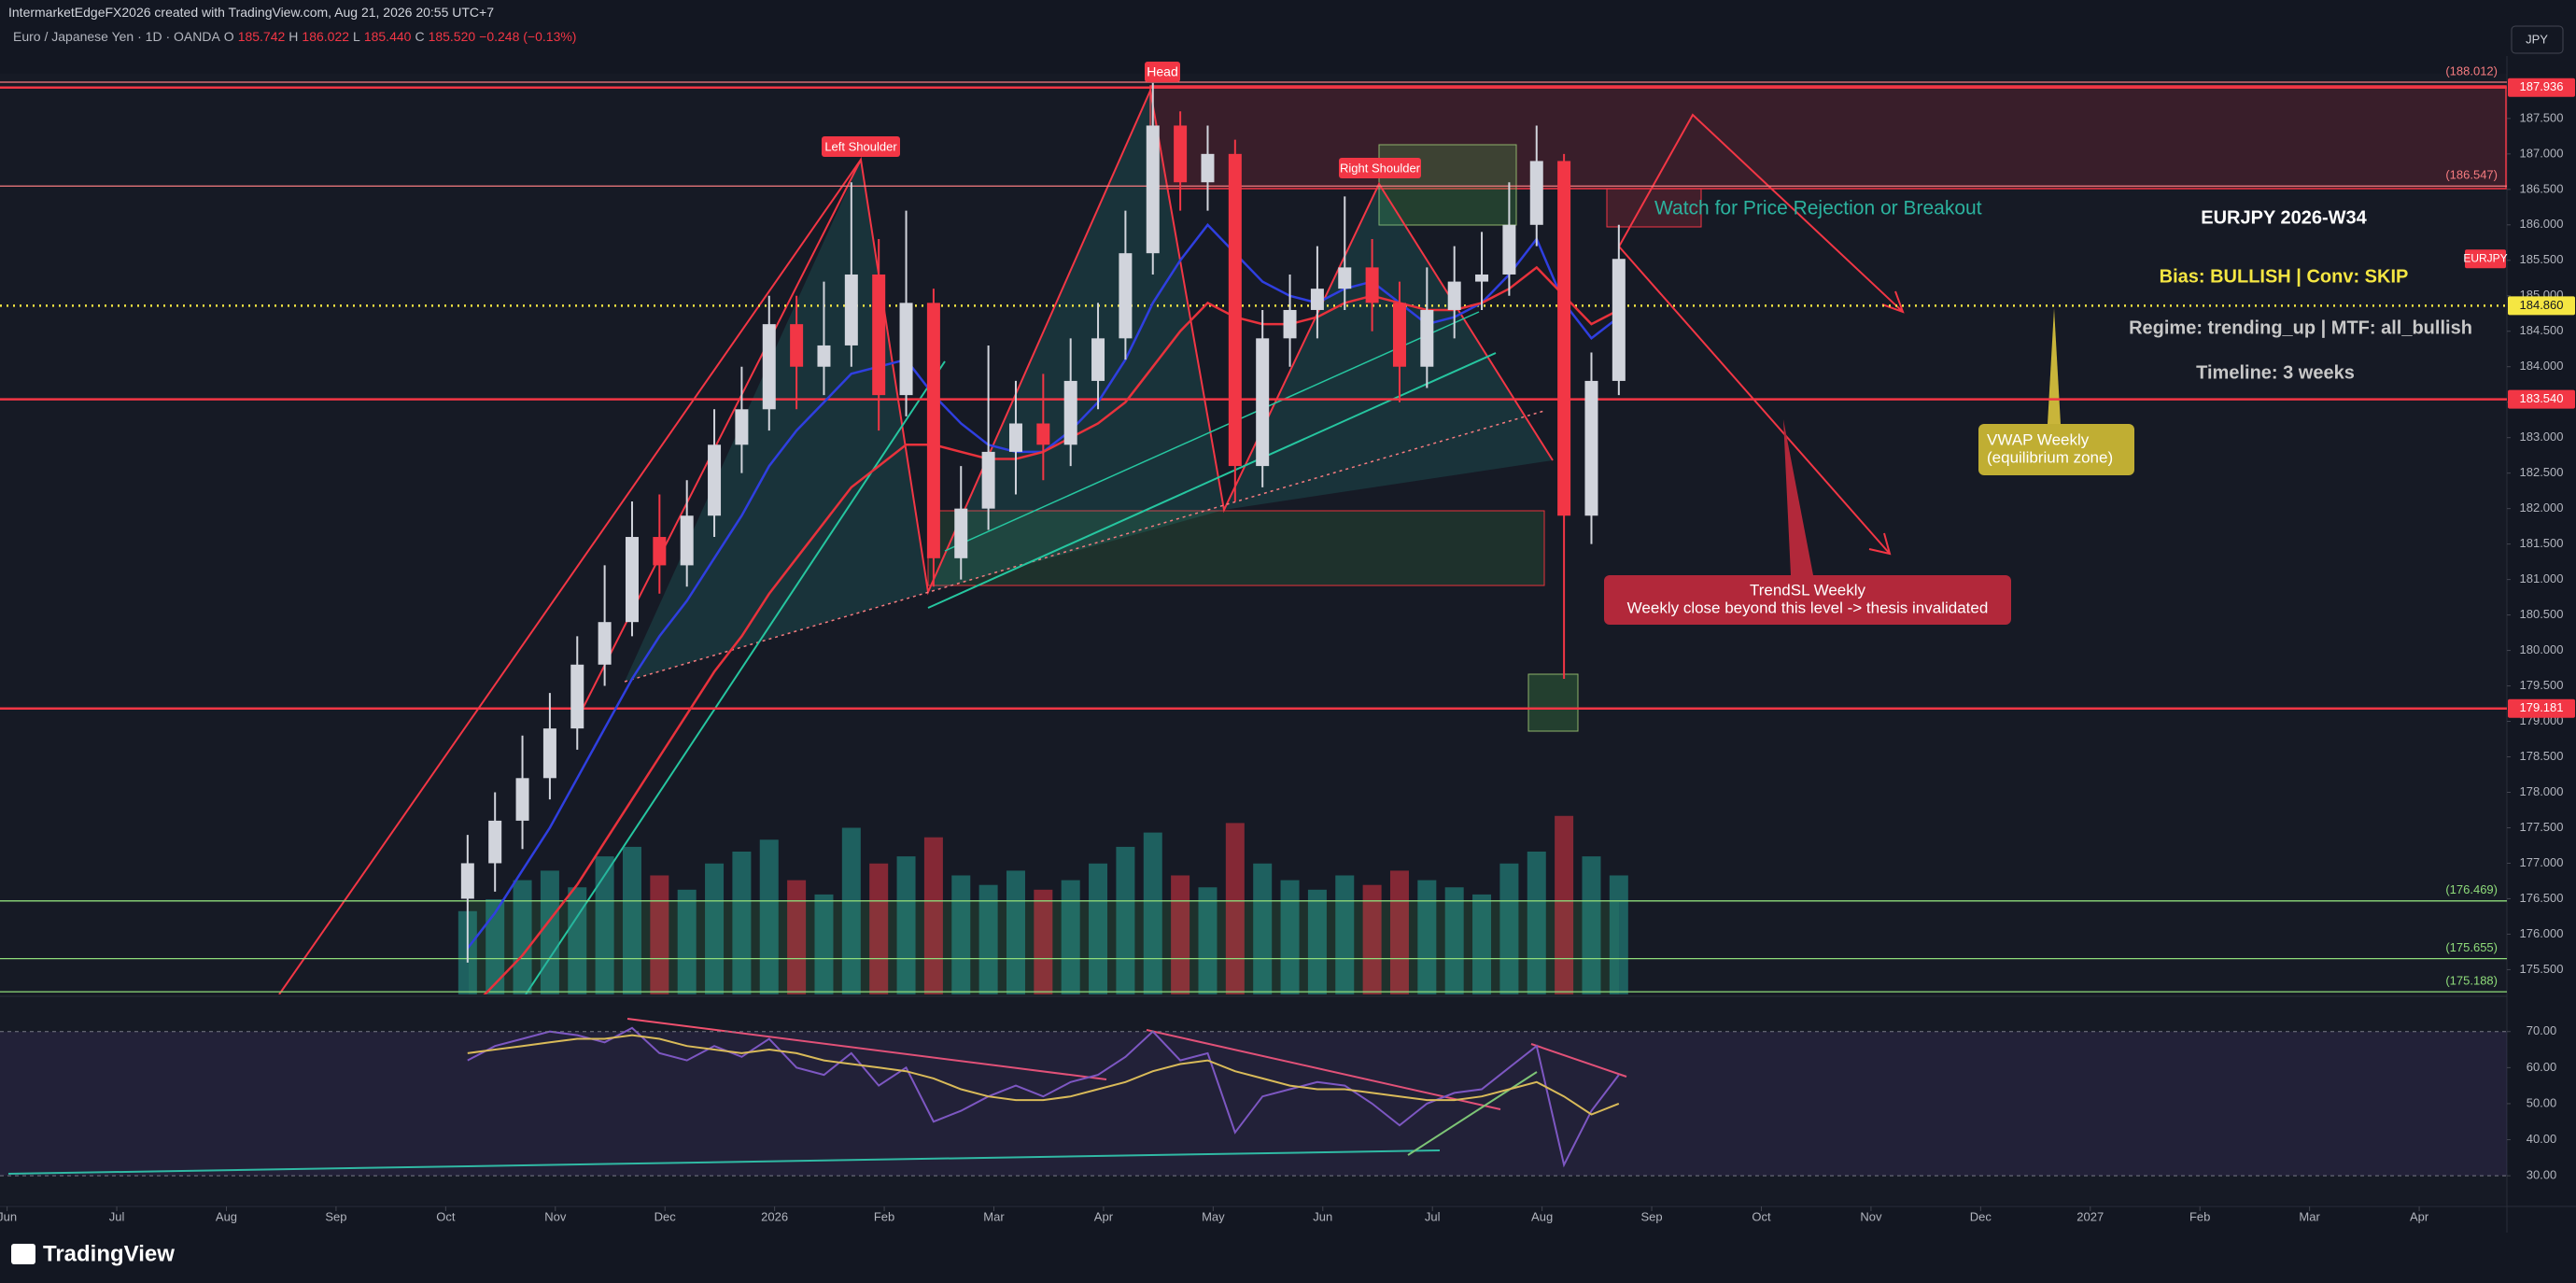 This screenshot has width=2576, height=1283. I want to click on x-tick-label: Apr, so click(1104, 1216).